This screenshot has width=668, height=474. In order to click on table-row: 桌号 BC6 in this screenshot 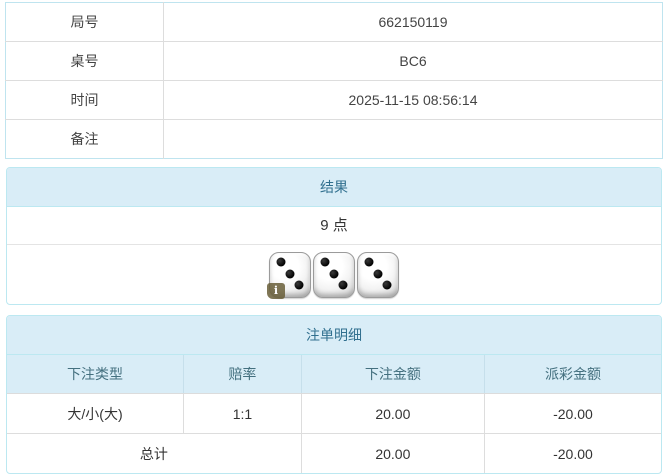, I will do `click(334, 61)`.